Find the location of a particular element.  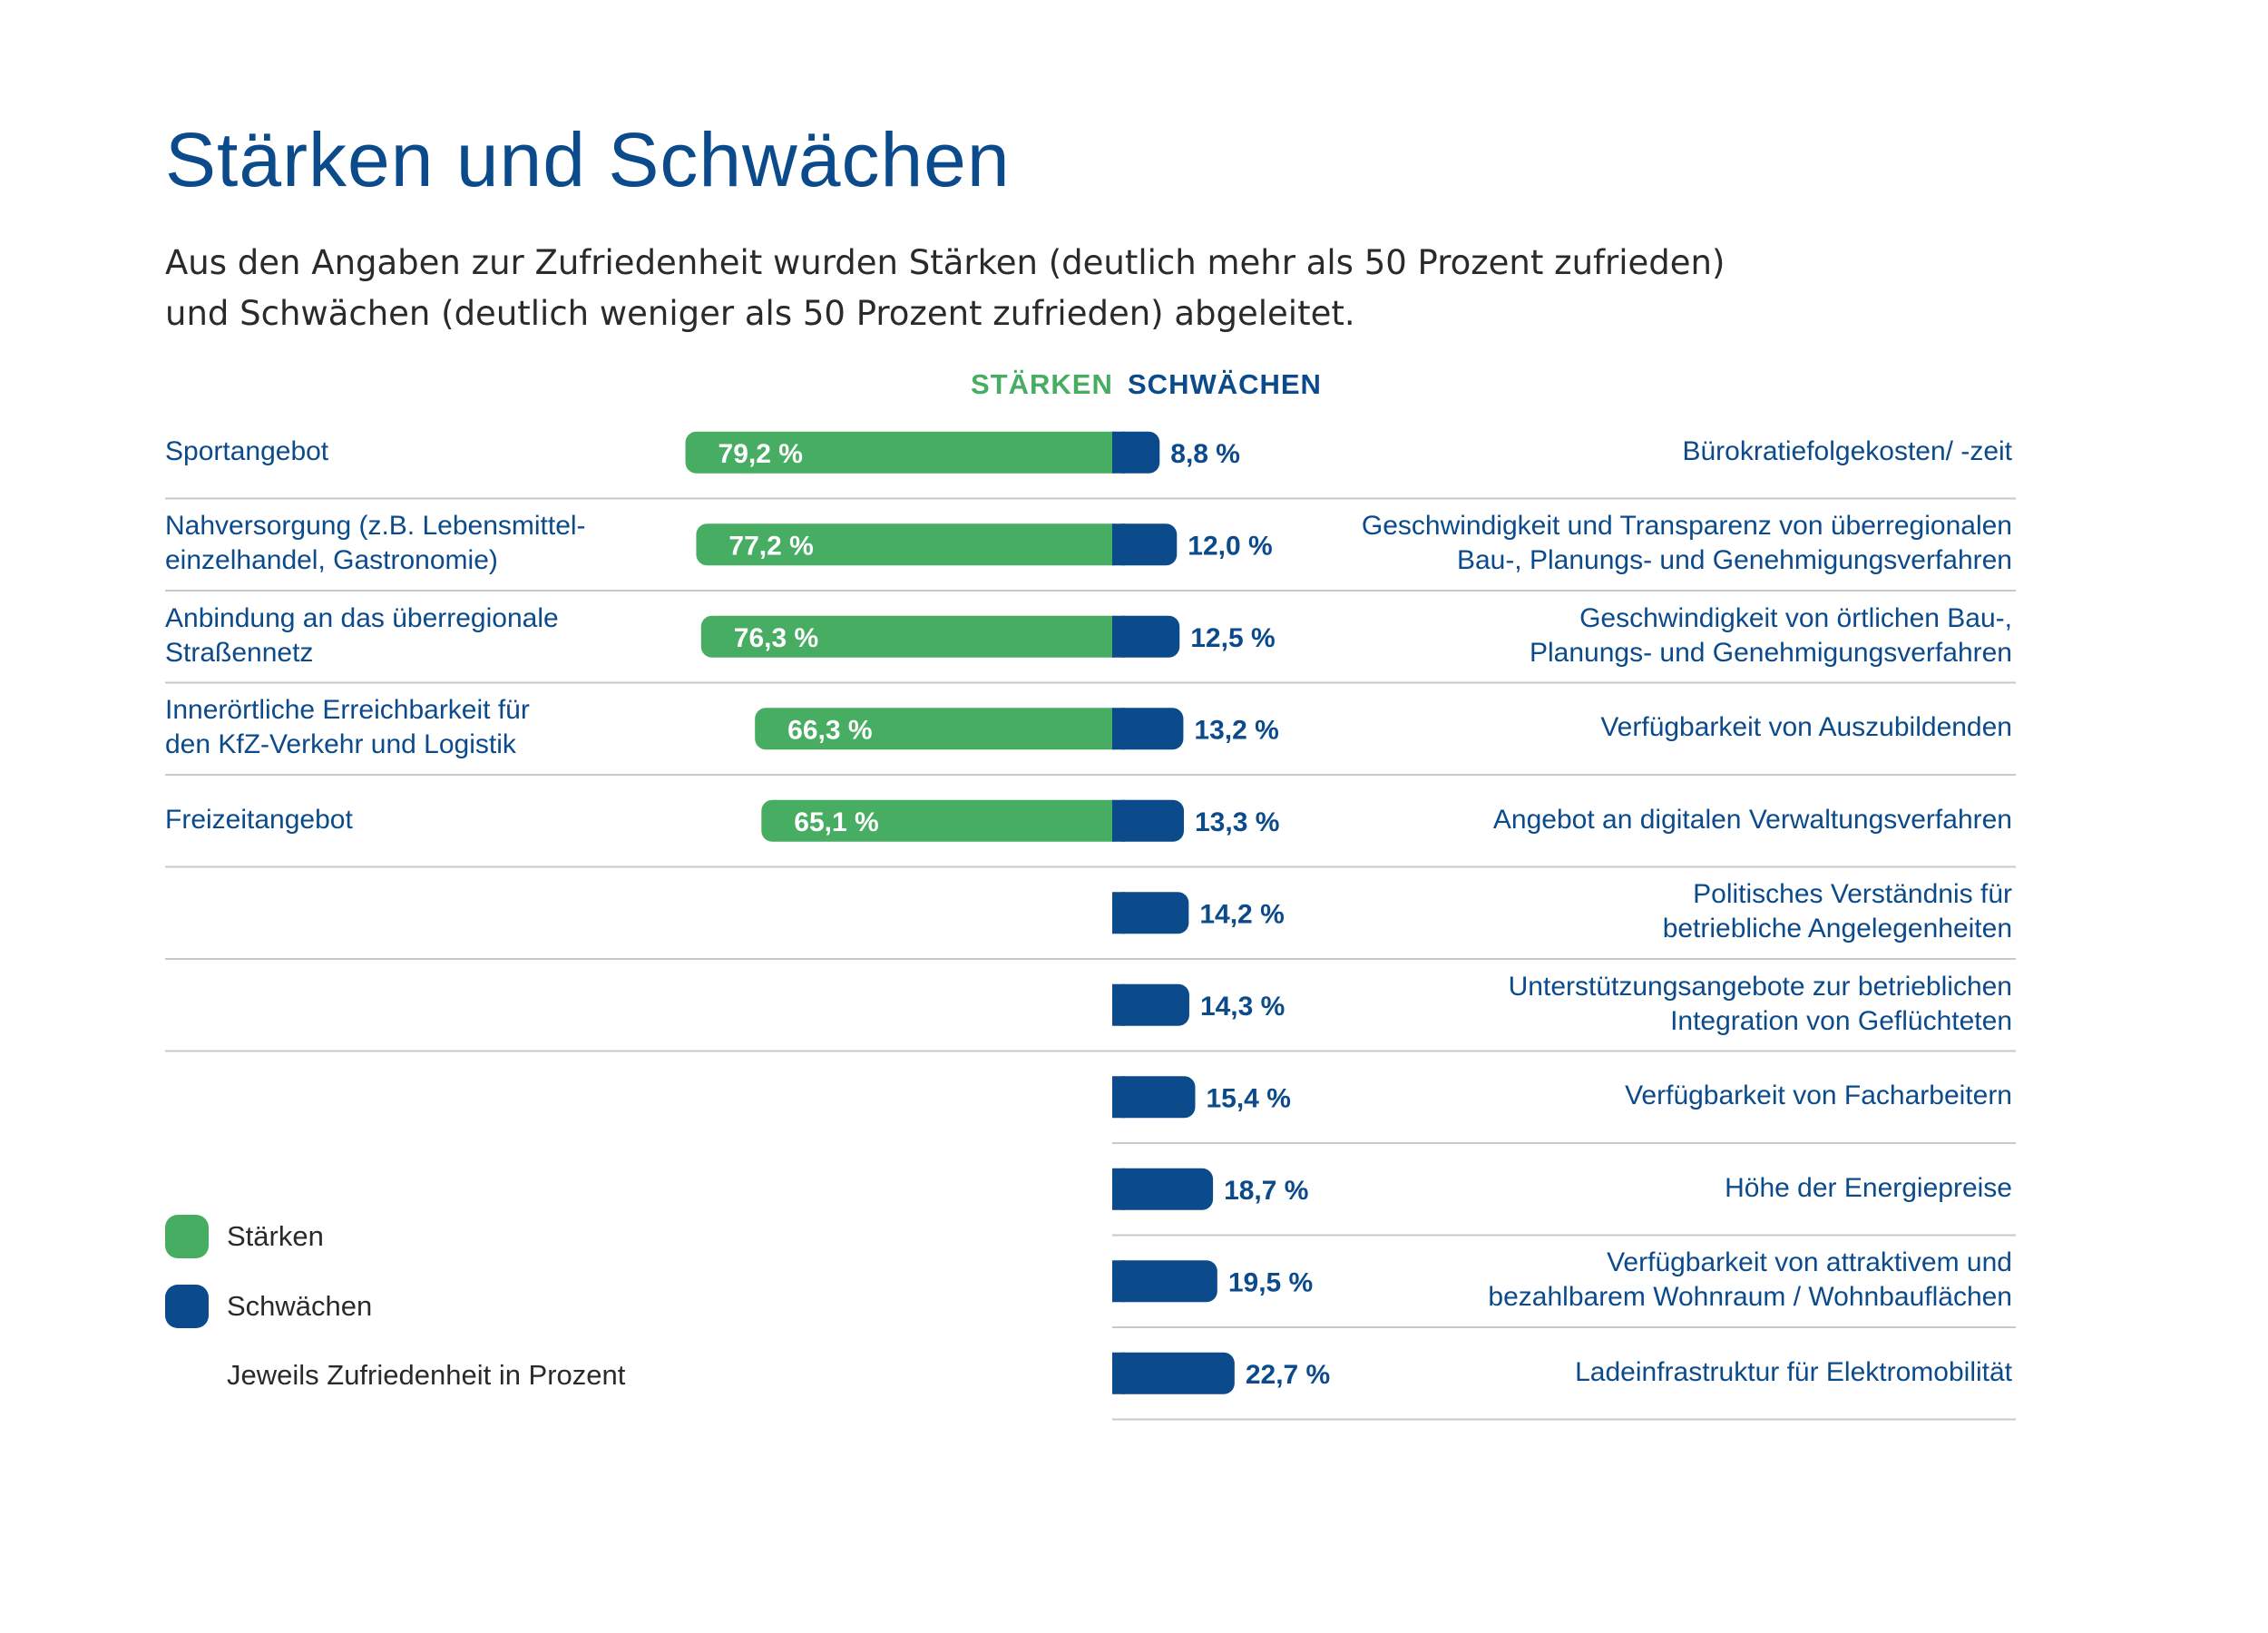

strength-category-label-line: Straßennetz is located at coordinates (240, 652).